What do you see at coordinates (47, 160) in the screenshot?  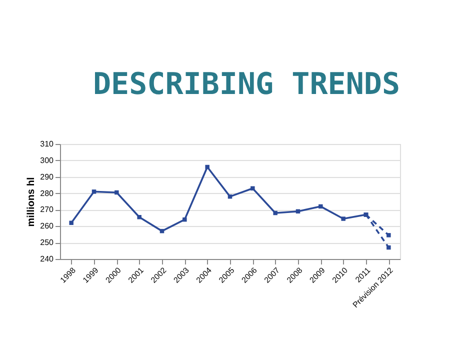 I see `y-tick-label: 300` at bounding box center [47, 160].